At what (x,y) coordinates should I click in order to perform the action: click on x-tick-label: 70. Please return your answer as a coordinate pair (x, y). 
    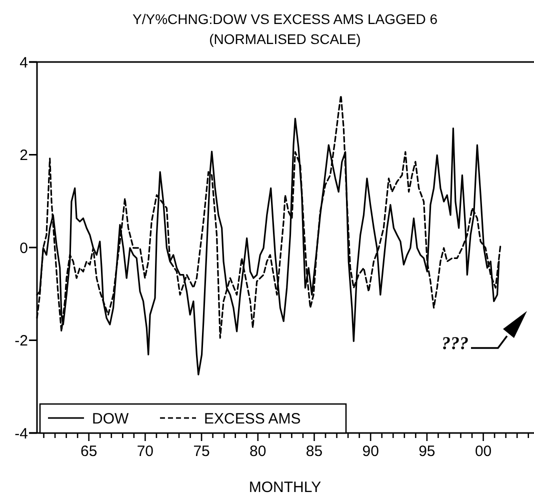
    Looking at the image, I should click on (145, 451).